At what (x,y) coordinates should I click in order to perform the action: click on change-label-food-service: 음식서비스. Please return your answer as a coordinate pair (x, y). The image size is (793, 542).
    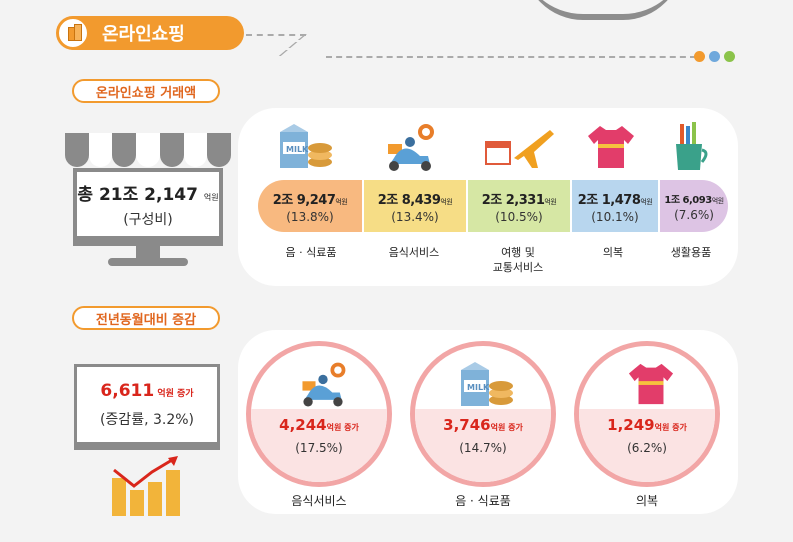
    Looking at the image, I should click on (319, 501).